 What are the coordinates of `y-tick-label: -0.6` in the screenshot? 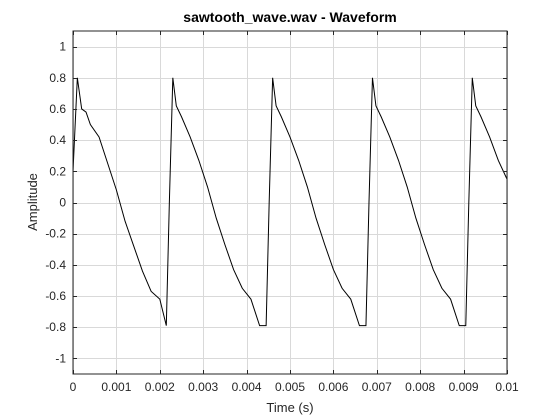 It's located at (55, 296).